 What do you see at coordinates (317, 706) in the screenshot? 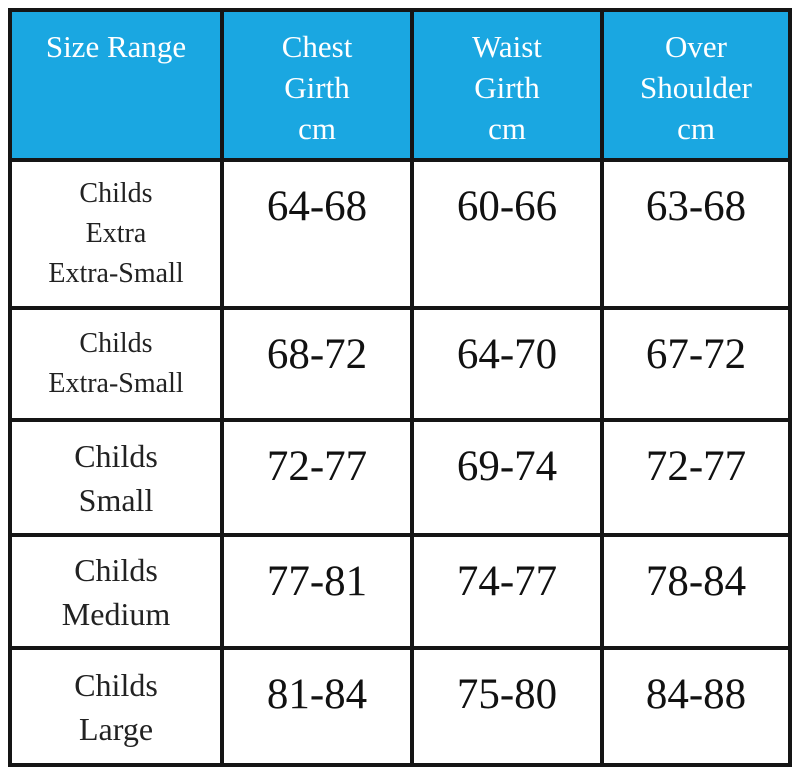
I see `measurement: 81-84` at bounding box center [317, 706].